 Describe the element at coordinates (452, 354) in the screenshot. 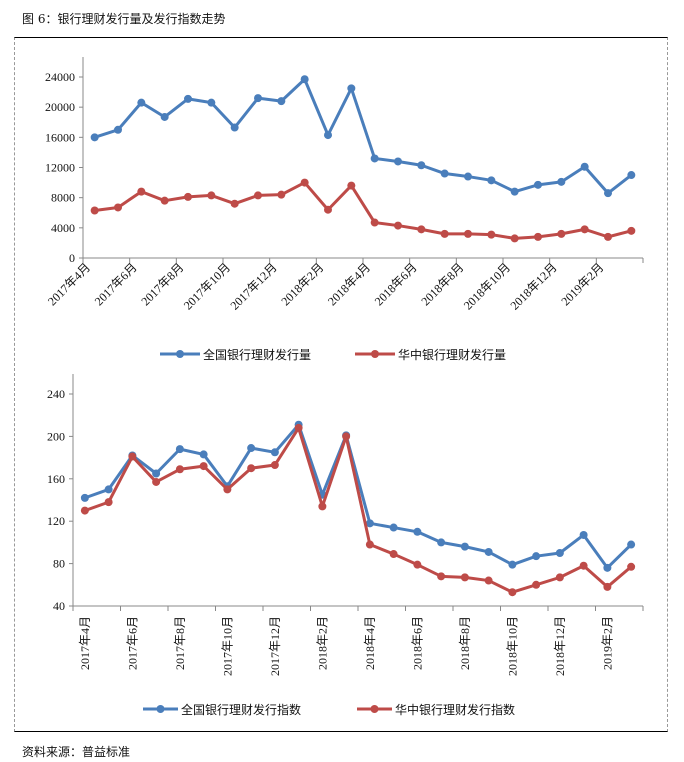

I see `legend-label: 华中银行理财发行量` at that location.